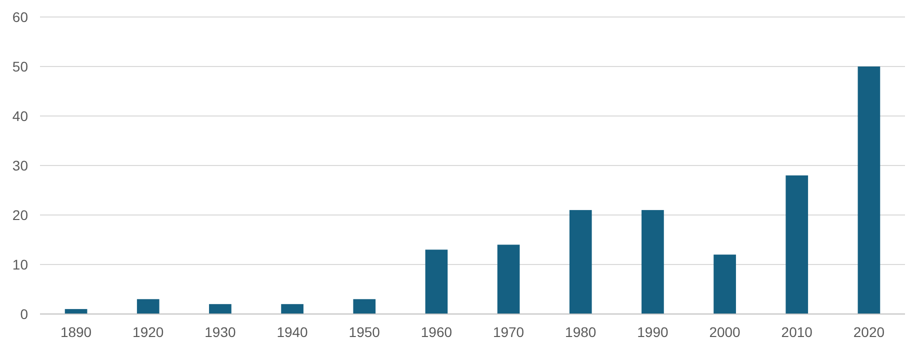 The width and height of the screenshot is (915, 348). I want to click on x-tick-label: 1960, so click(436, 332).